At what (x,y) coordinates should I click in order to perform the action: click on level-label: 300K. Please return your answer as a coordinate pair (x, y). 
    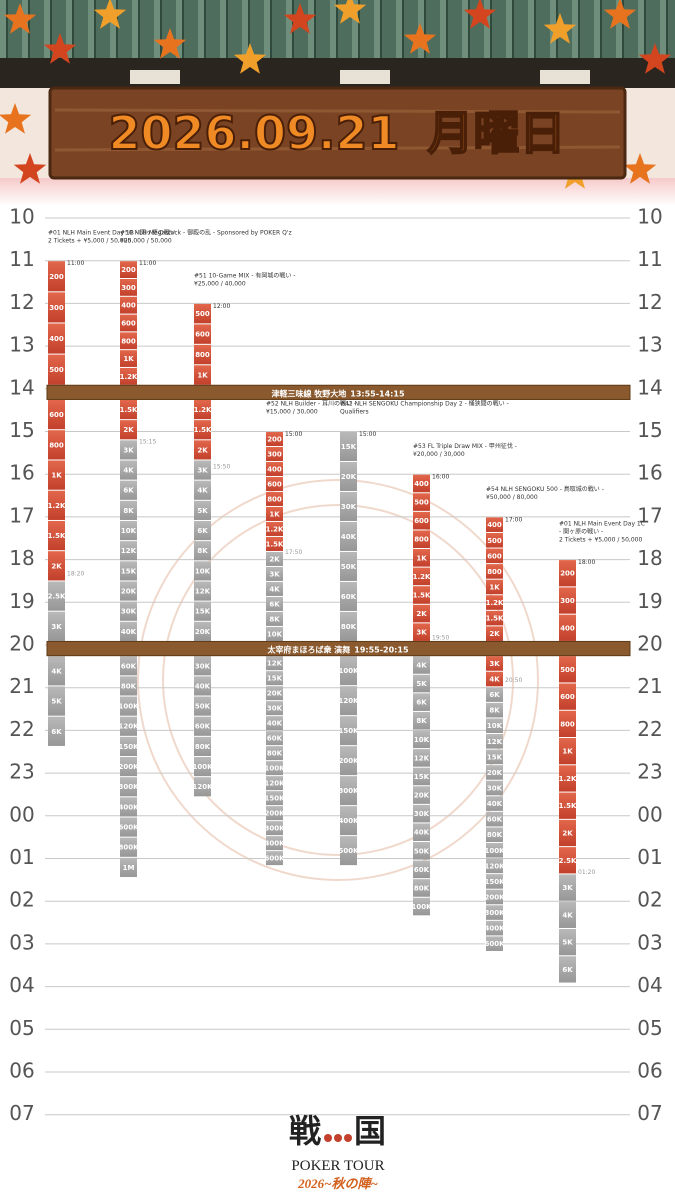
    Looking at the image, I should click on (128, 787).